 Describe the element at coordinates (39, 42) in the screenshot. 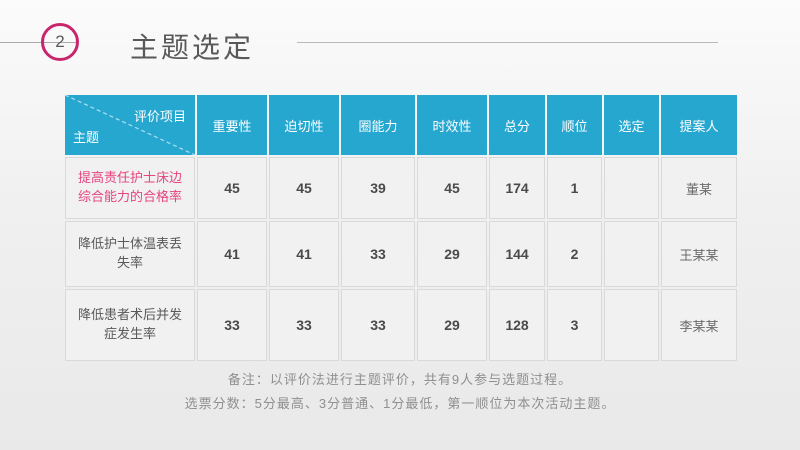

I see `decorative-line-left` at that location.